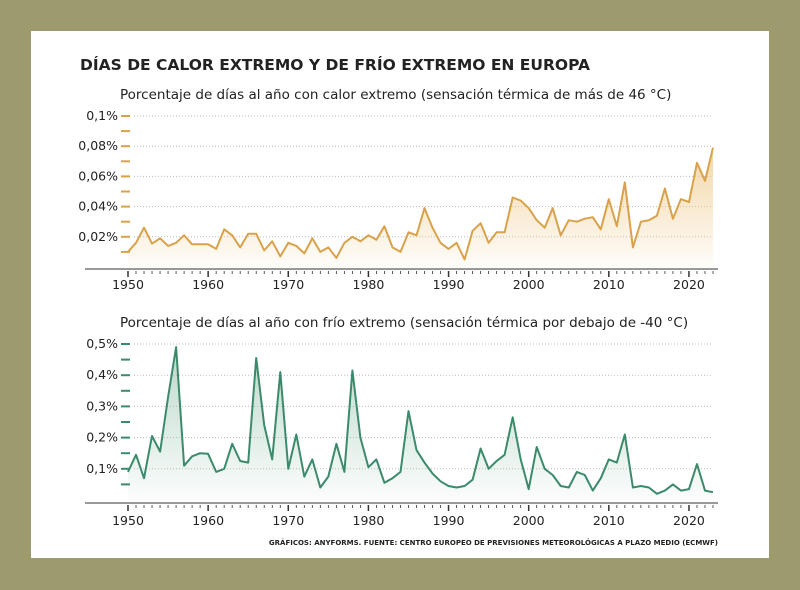 This screenshot has height=590, width=800. What do you see at coordinates (98, 145) in the screenshot?
I see `heat-ytick-label: 0,08%` at bounding box center [98, 145].